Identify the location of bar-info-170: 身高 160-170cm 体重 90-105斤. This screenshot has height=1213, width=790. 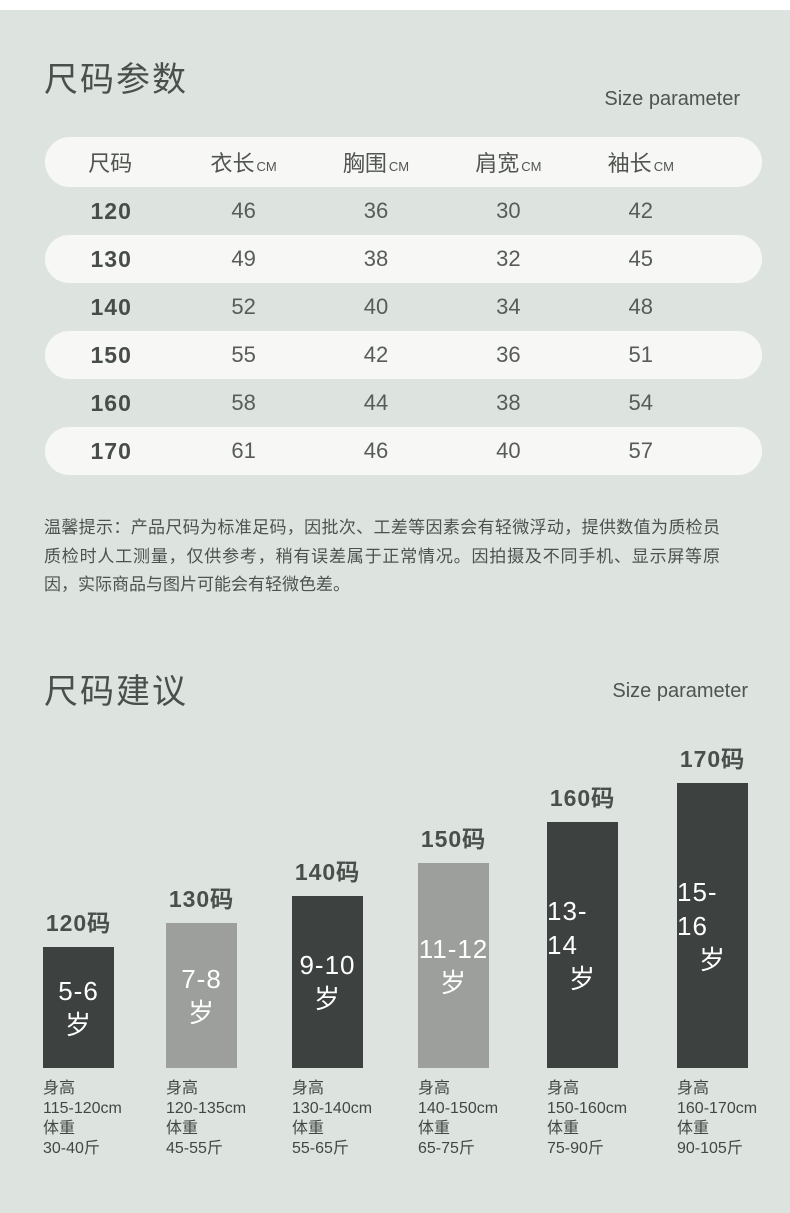
(717, 1119).